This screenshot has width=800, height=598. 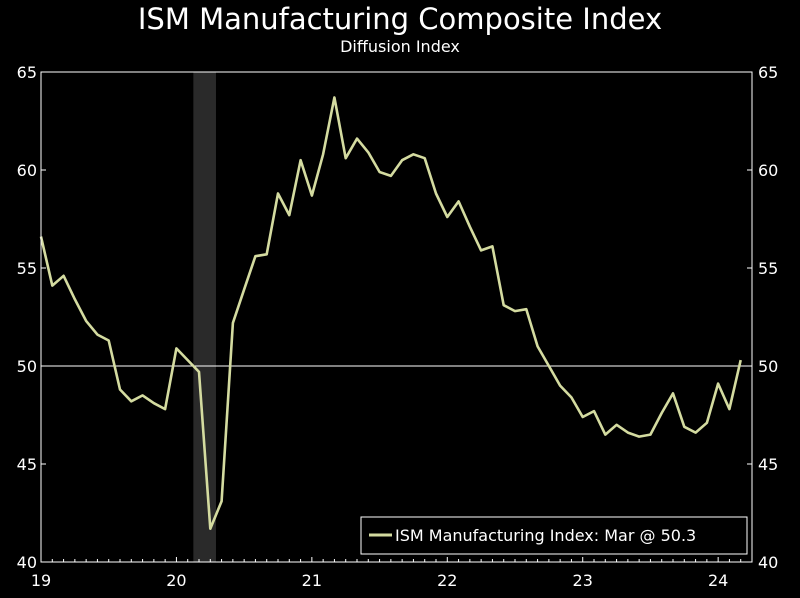 I want to click on recession-band-layer, so click(x=204, y=317).